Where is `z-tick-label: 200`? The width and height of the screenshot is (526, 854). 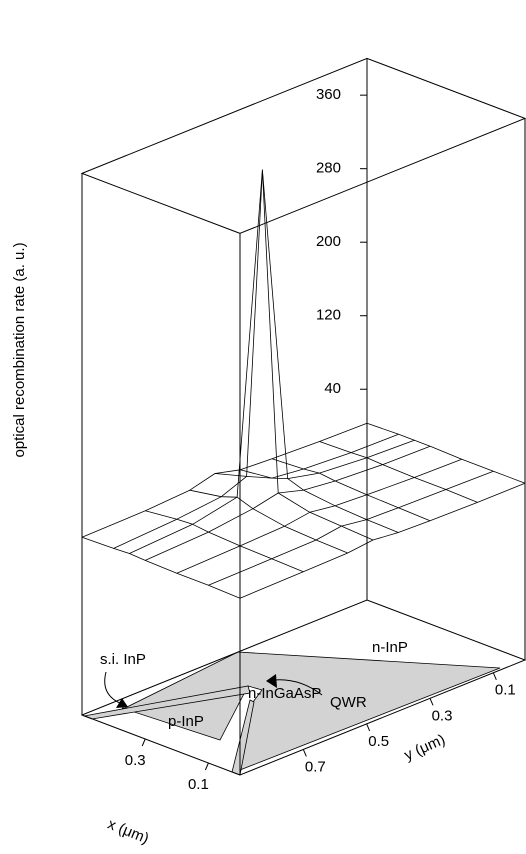 z-tick-label: 200 is located at coordinates (328, 241).